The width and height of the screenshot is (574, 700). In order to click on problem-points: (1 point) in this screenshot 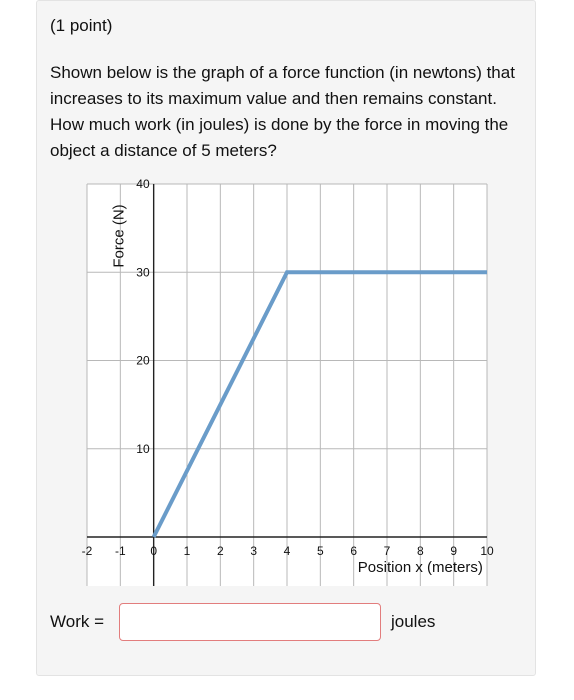, I will do `click(81, 25)`.